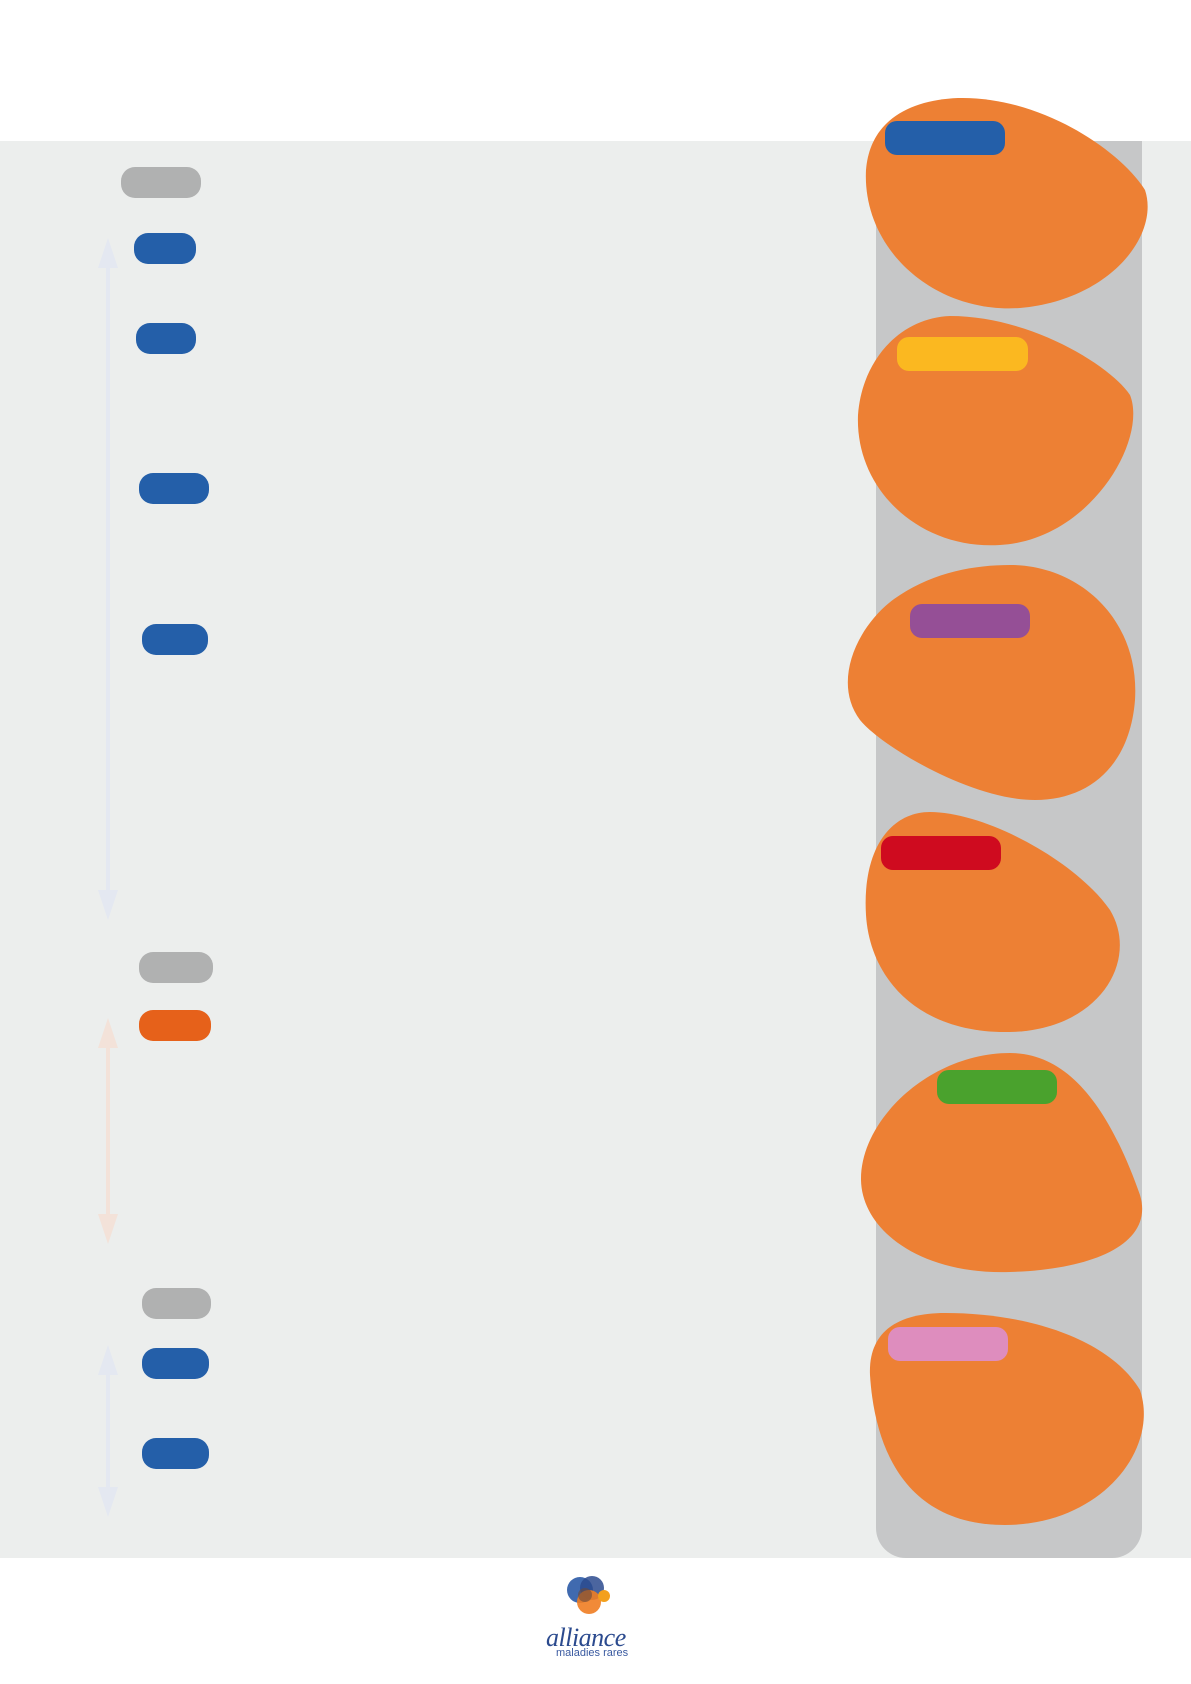  I want to click on logo-subtitle: maladies rares, so click(592, 1653).